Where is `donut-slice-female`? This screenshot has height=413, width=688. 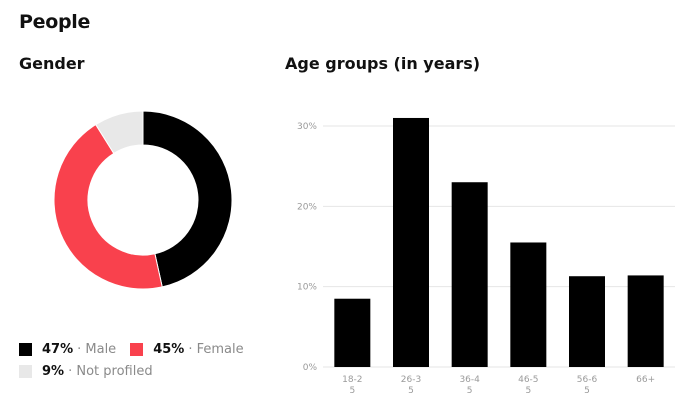
donut-slice-female is located at coordinates (108, 206).